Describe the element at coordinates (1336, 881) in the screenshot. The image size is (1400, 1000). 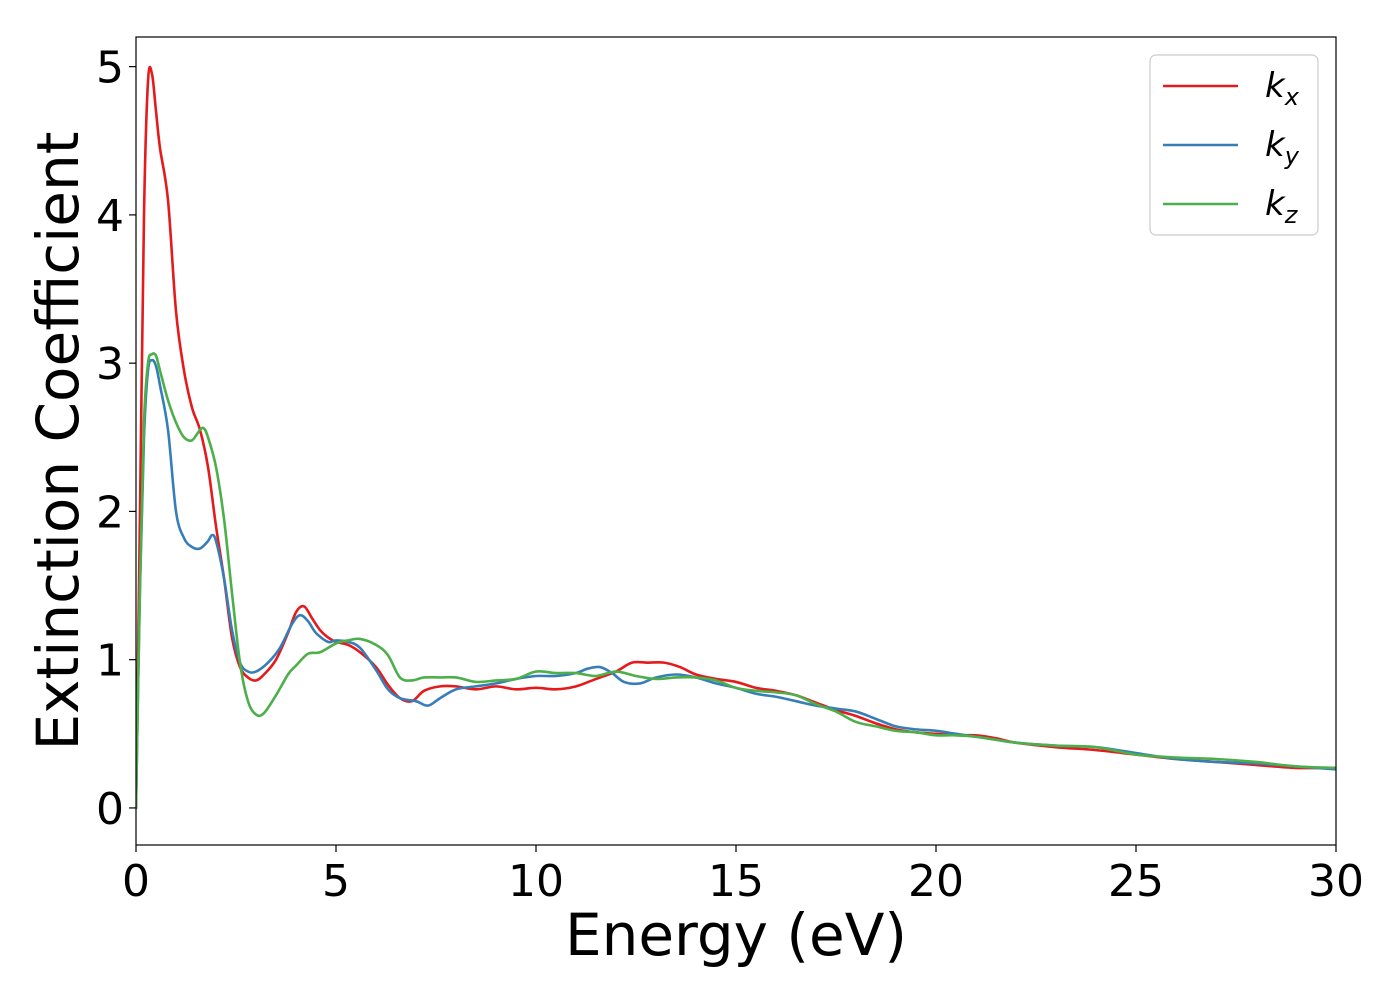
I see `x-tick-label: 30` at that location.